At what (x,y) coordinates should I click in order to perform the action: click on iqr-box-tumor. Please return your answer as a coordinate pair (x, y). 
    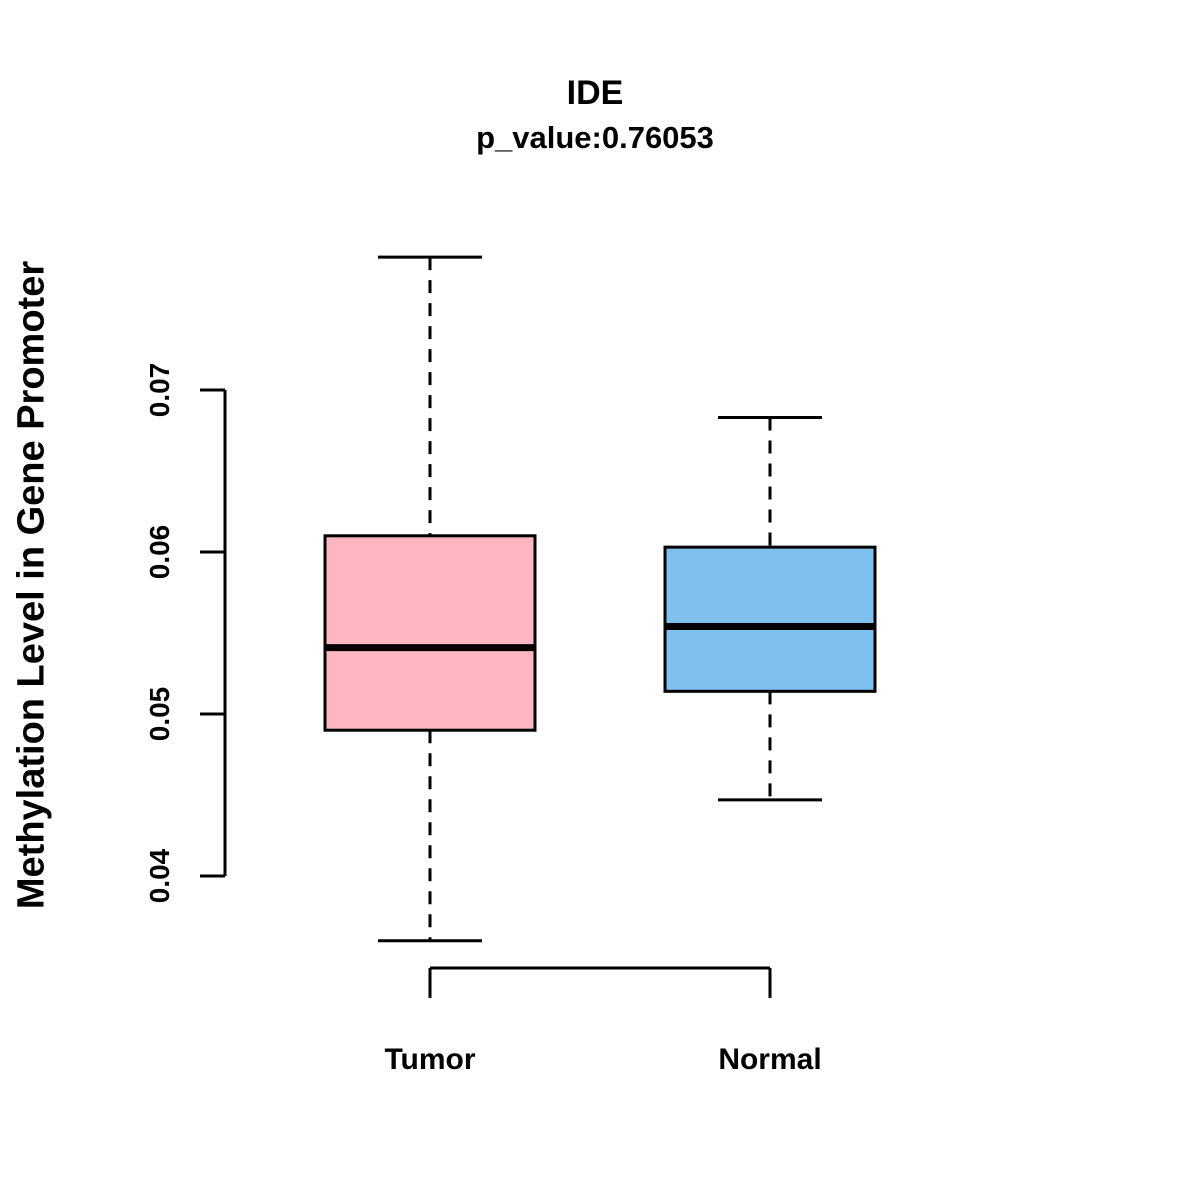
    Looking at the image, I should click on (430, 633).